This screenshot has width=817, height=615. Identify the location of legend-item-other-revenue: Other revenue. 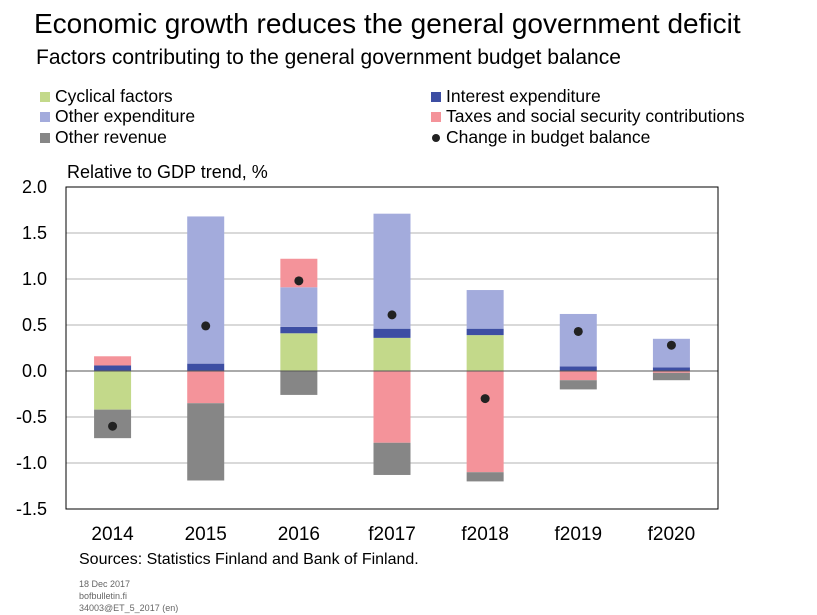
(103, 137).